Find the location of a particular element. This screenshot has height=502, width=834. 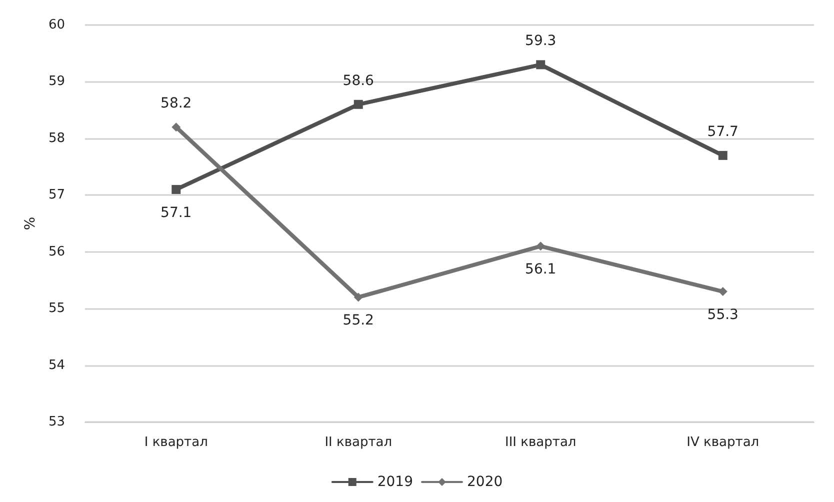

y-axis-title: % is located at coordinates (30, 223).